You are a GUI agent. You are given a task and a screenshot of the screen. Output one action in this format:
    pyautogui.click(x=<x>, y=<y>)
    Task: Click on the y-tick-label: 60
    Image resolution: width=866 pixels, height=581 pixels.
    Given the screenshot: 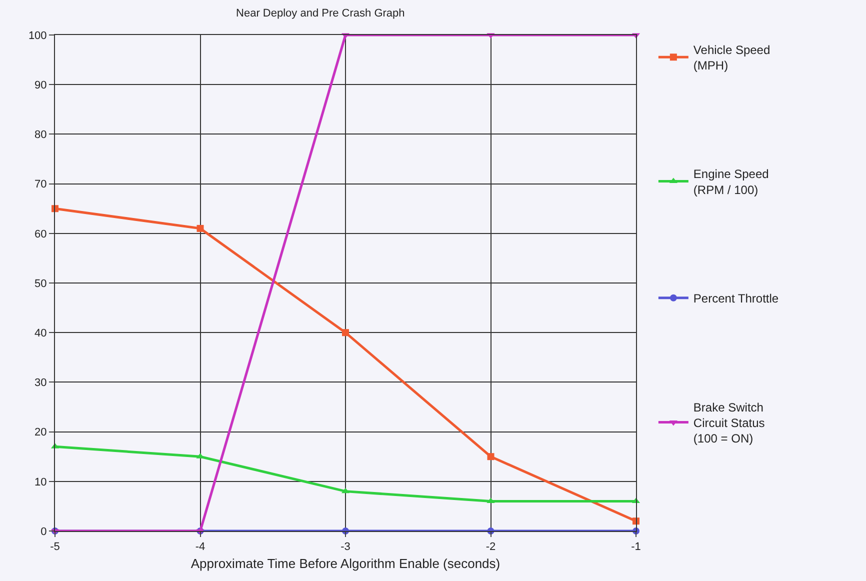 What is the action you would take?
    pyautogui.click(x=40, y=234)
    